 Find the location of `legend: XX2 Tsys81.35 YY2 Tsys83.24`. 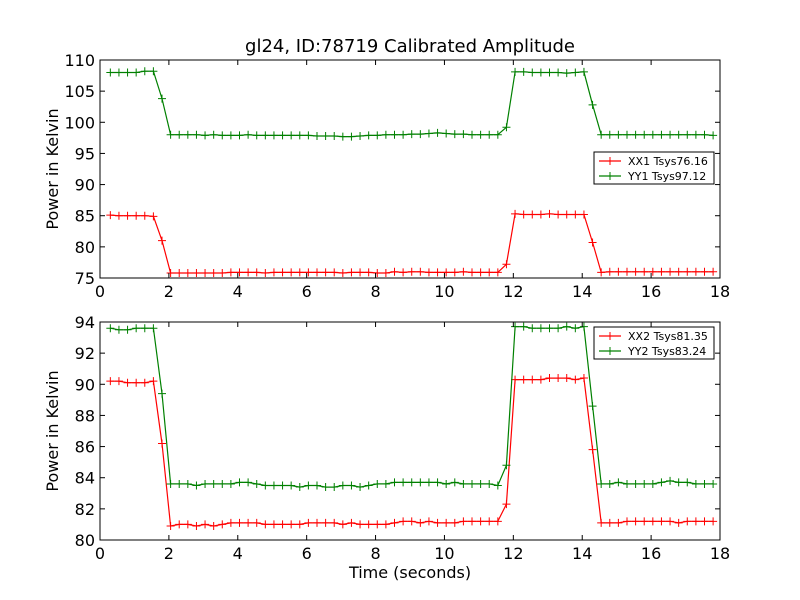

legend: XX2 Tsys81.35 YY2 Tsys83.24 is located at coordinates (654, 343).